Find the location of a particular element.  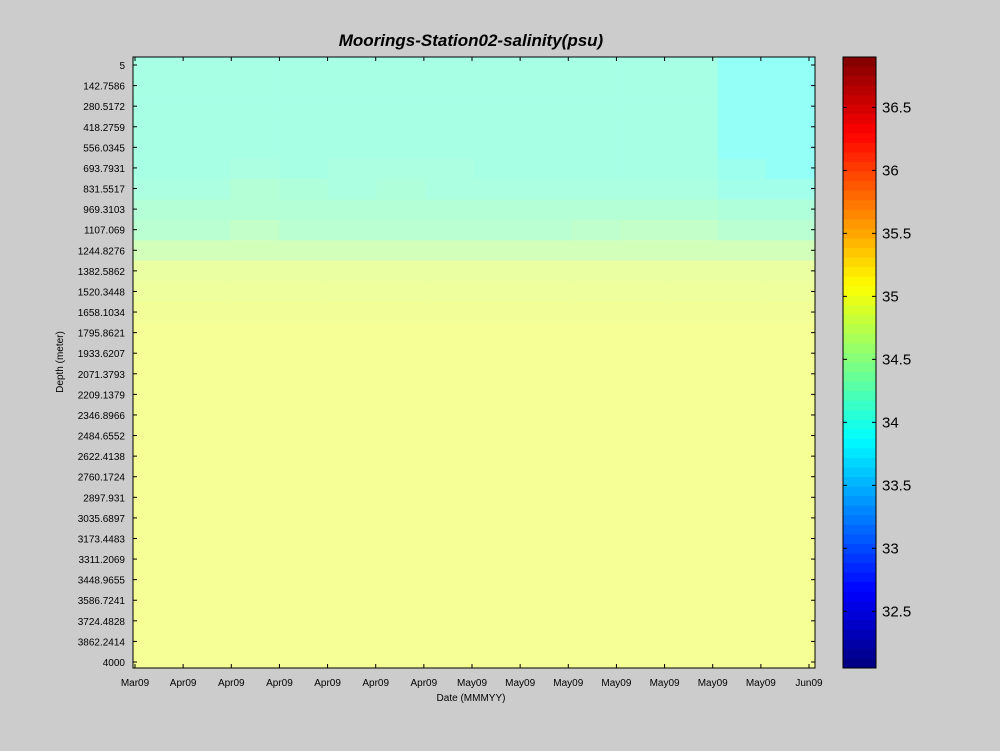

y-tick-label: 1795.8621 is located at coordinates (102, 334).